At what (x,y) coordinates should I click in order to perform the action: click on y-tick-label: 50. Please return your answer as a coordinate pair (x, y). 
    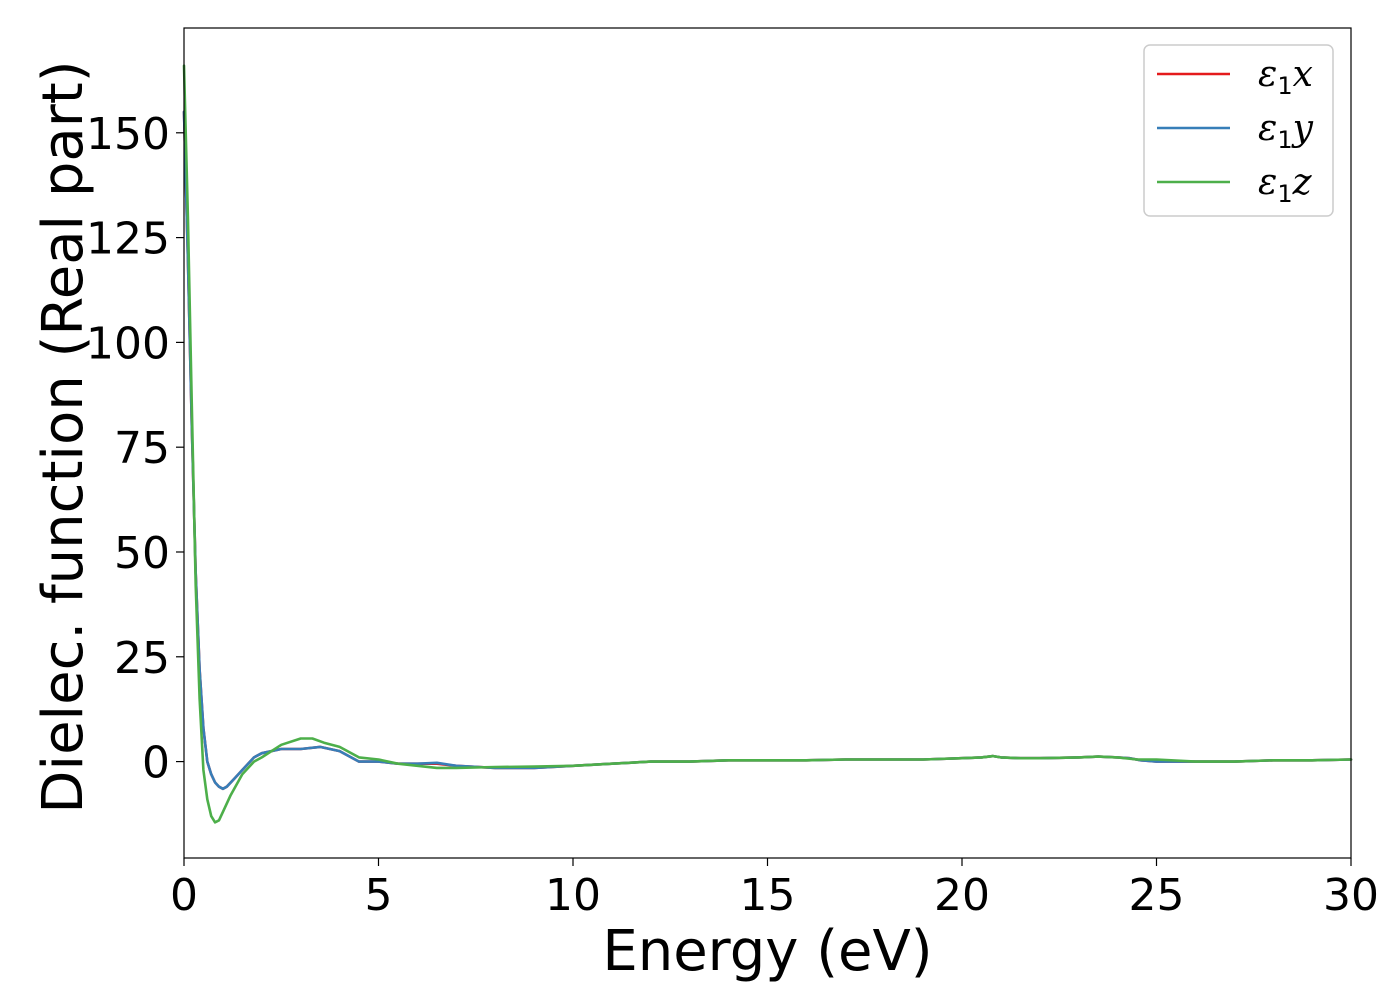
    Looking at the image, I should click on (142, 553).